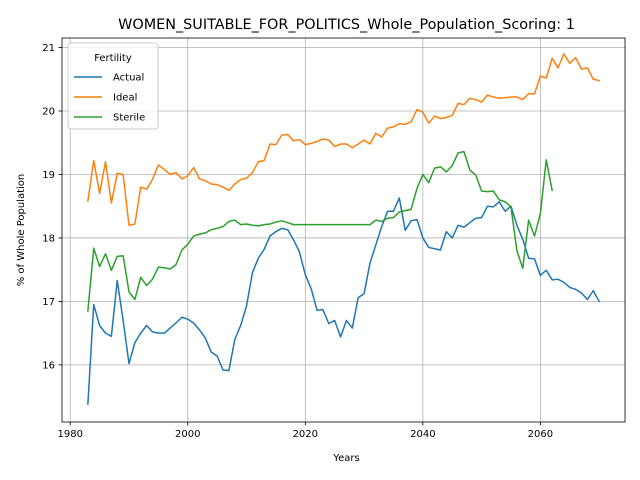  I want to click on x-axis-ticks: 1980 2000 2020 2040 2060, so click(305, 431).